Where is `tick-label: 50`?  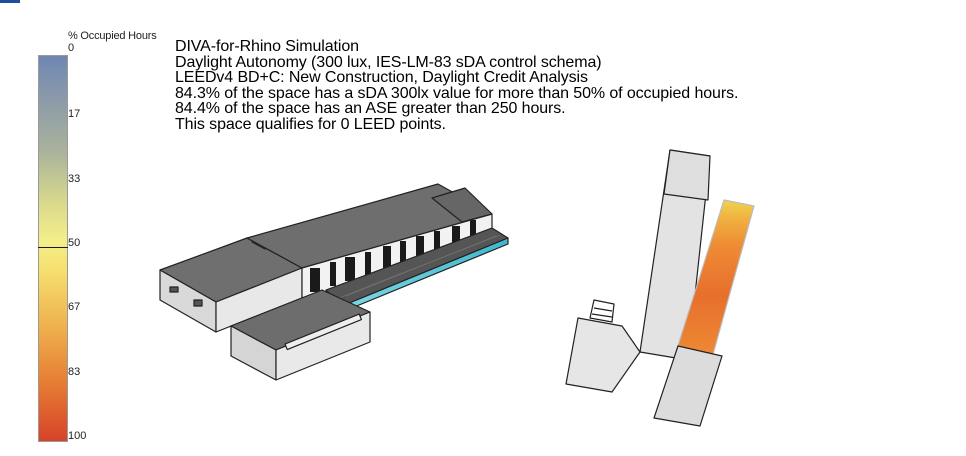
tick-label: 50 is located at coordinates (74, 243).